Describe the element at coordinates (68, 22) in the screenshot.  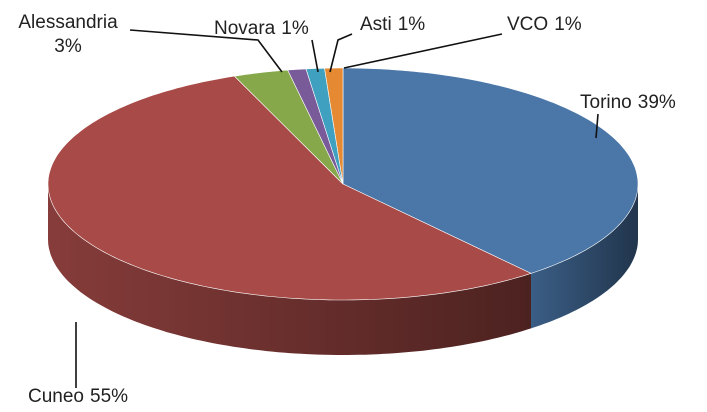
I see `label-name: Alessandria` at that location.